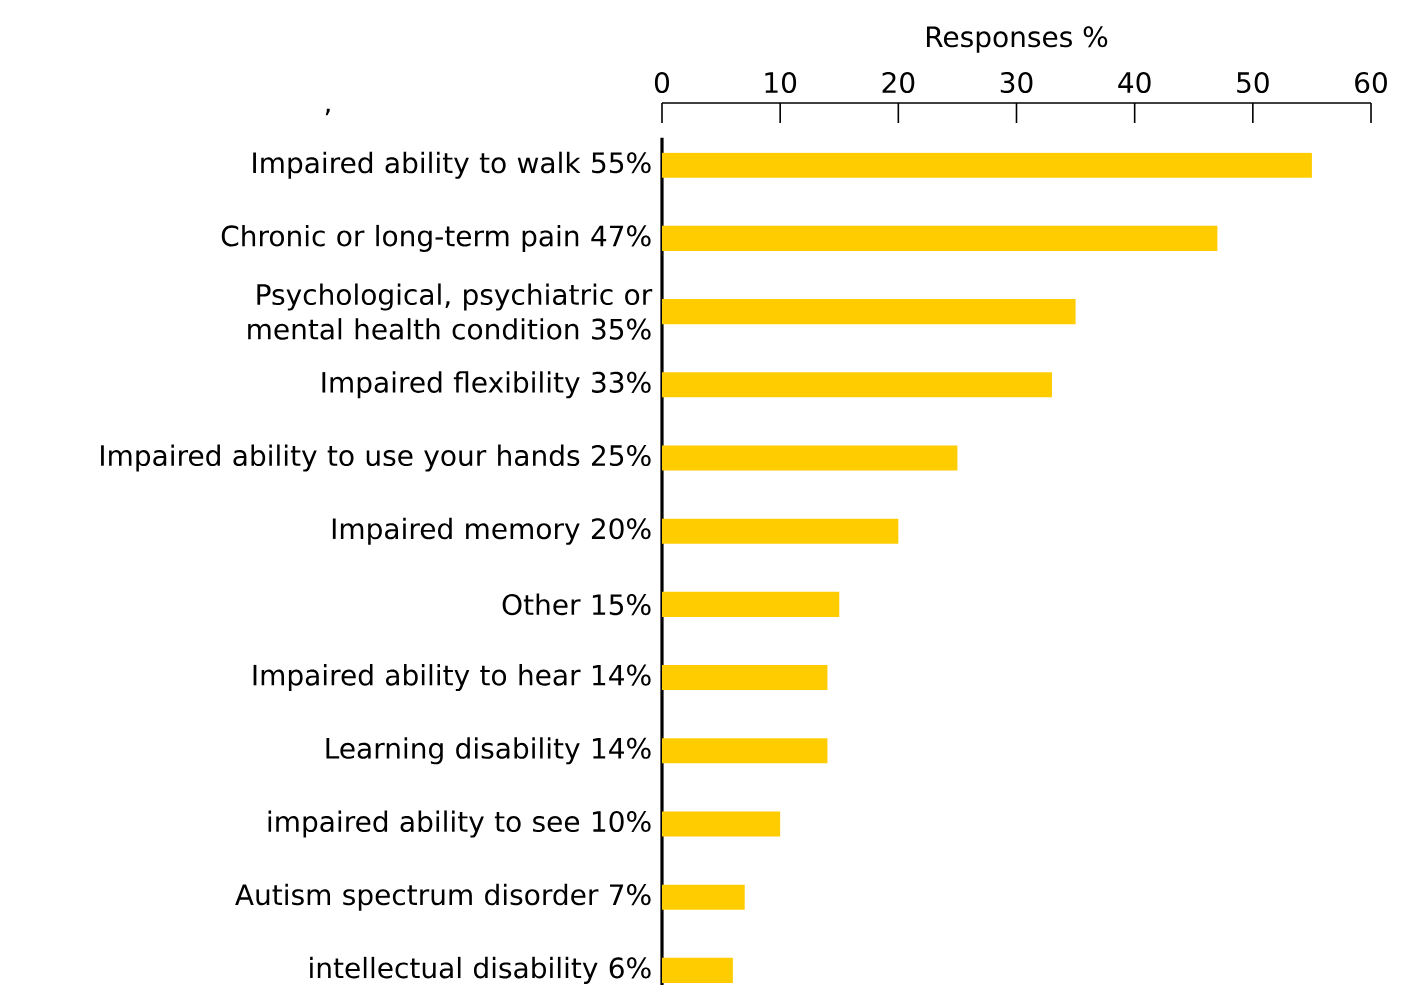 The width and height of the screenshot is (1408, 994). I want to click on x-tick-label: 40, so click(1134, 82).